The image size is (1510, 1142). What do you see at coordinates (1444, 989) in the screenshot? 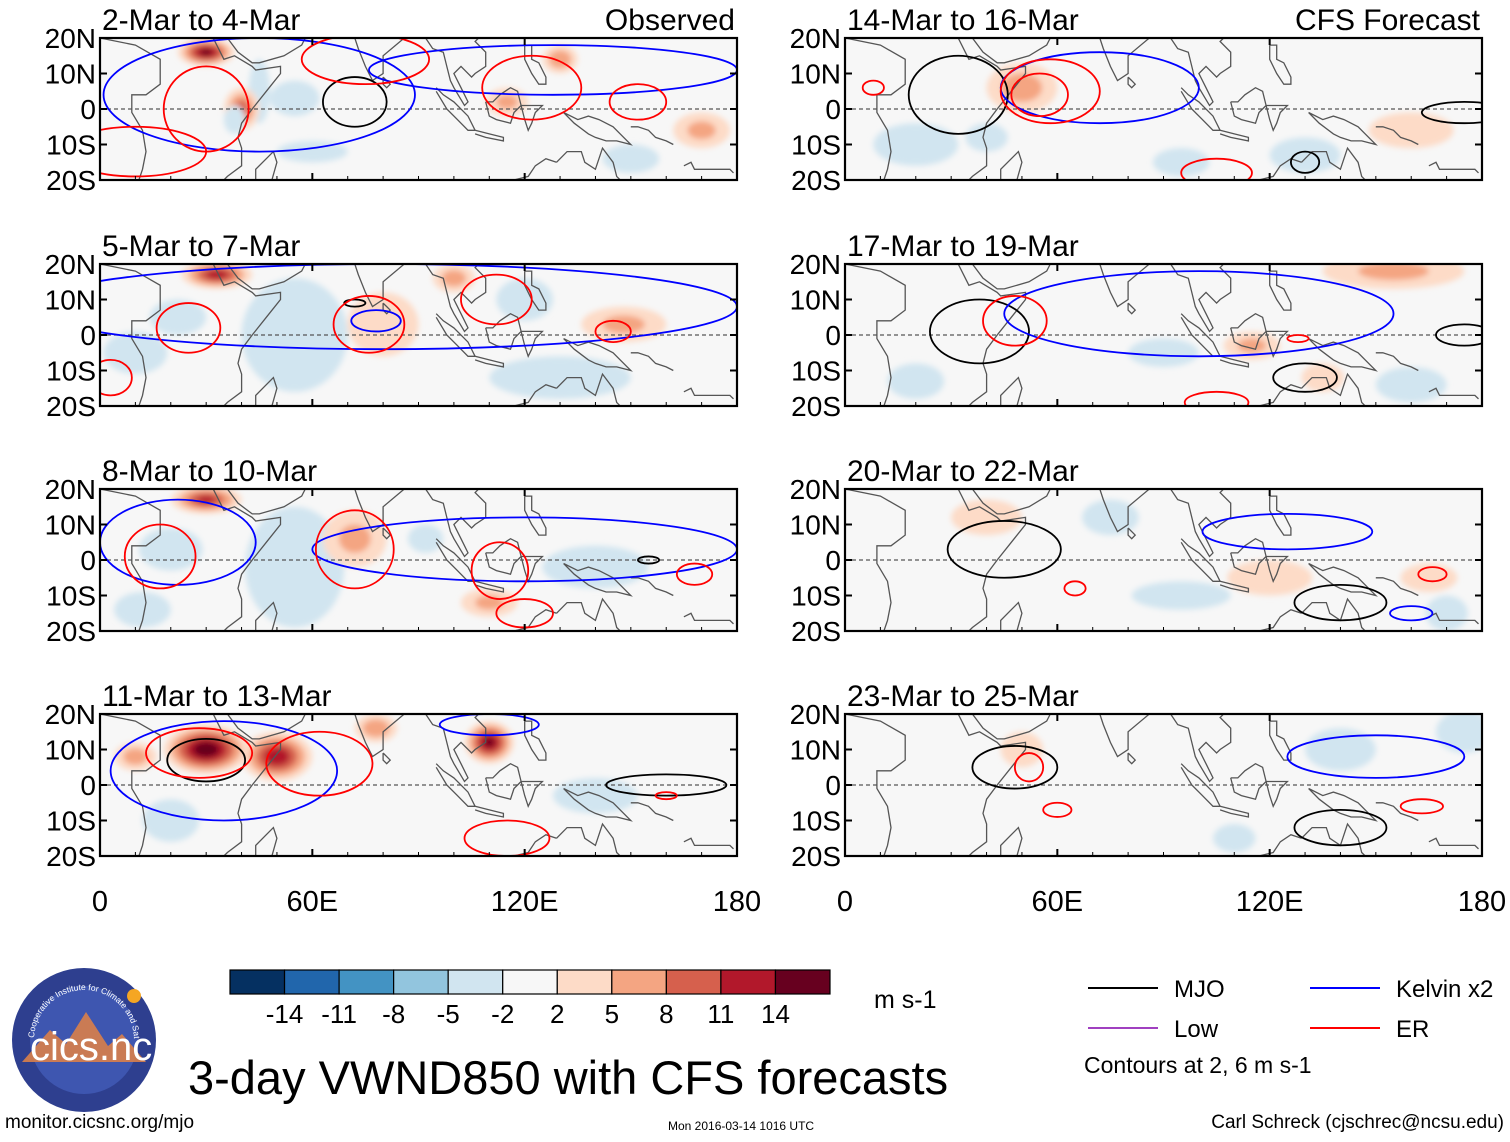
I see `legend-label: Kelvin x2` at bounding box center [1444, 989].